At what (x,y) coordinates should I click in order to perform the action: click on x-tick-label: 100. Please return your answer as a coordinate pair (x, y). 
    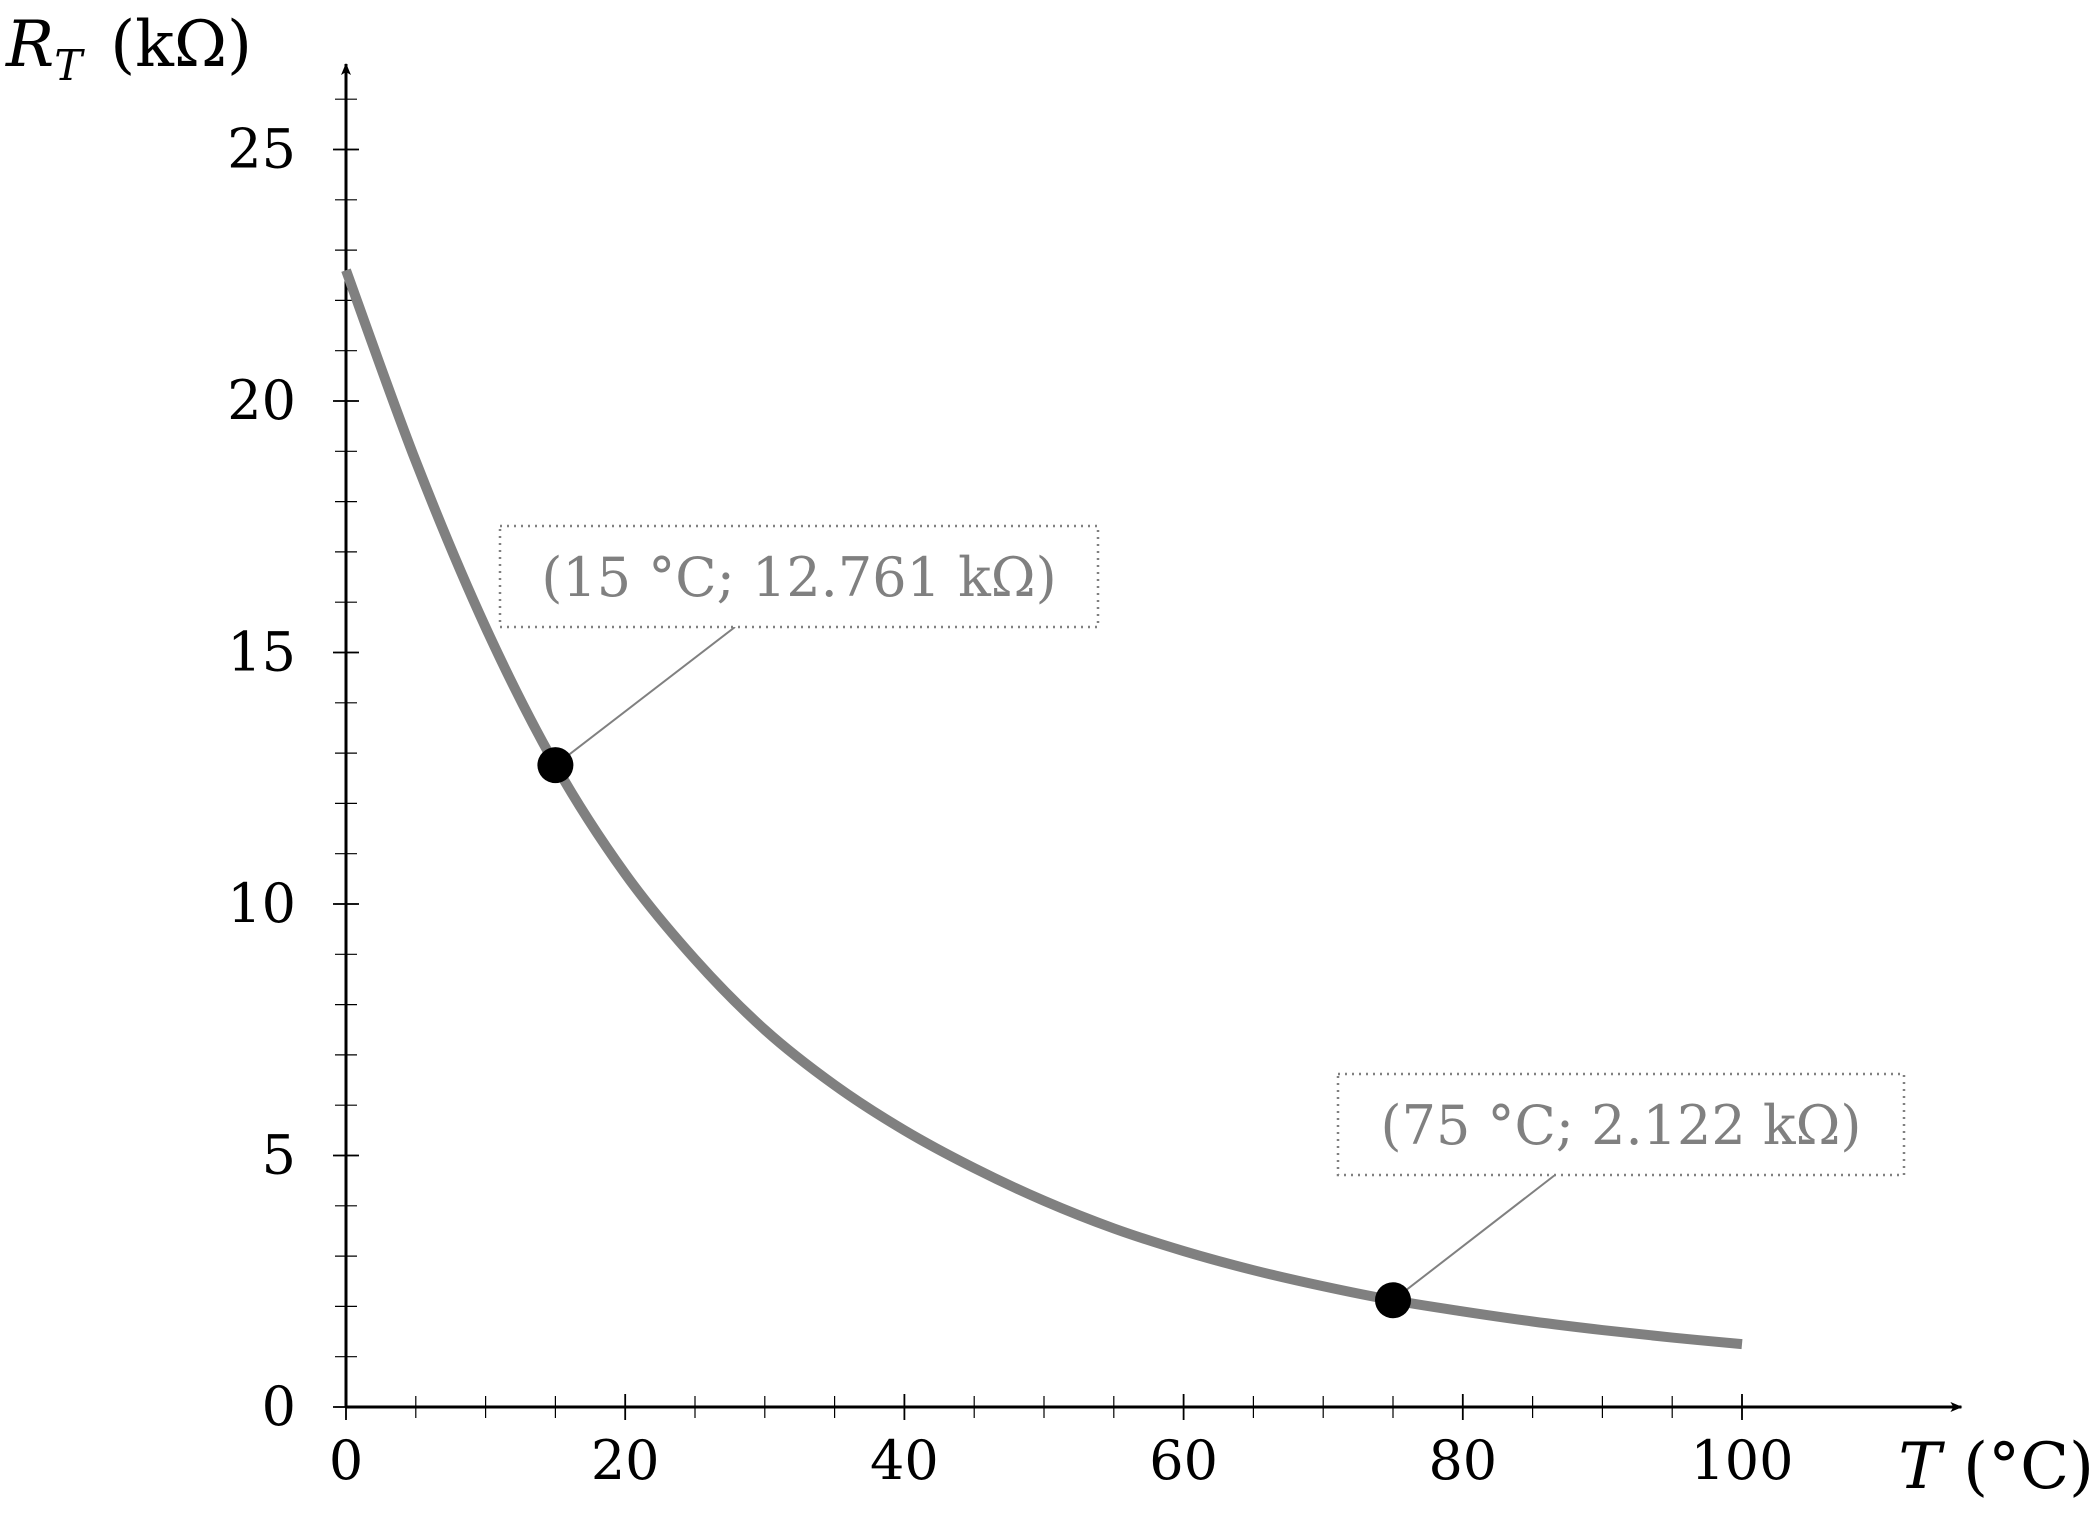
    Looking at the image, I should click on (1741, 1460).